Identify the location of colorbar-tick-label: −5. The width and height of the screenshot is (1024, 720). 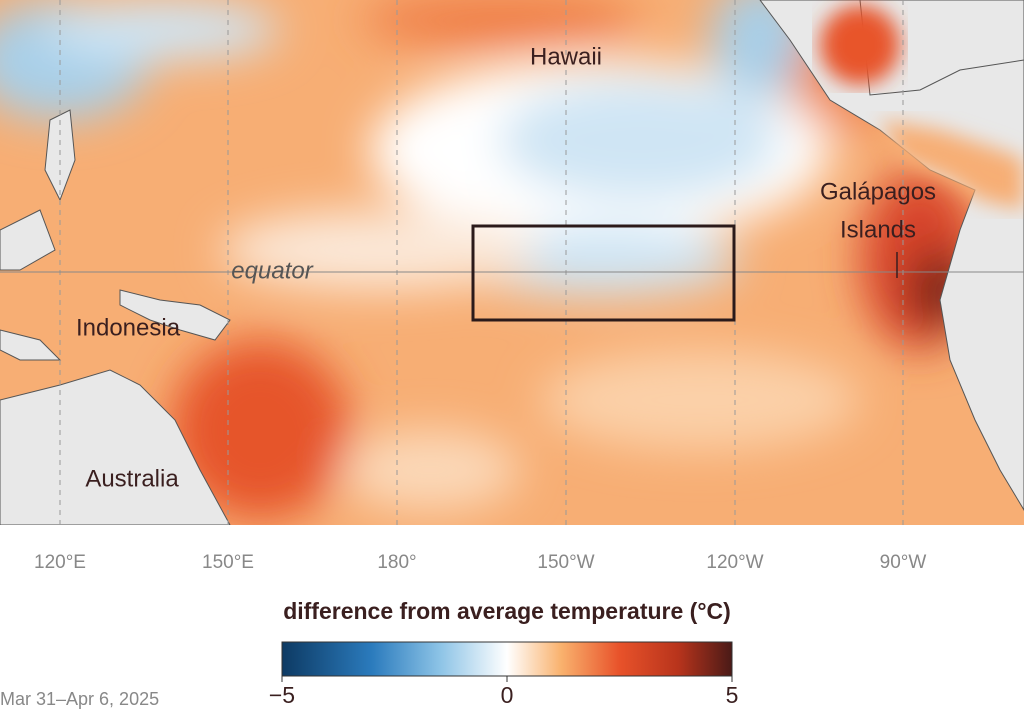
(282, 695).